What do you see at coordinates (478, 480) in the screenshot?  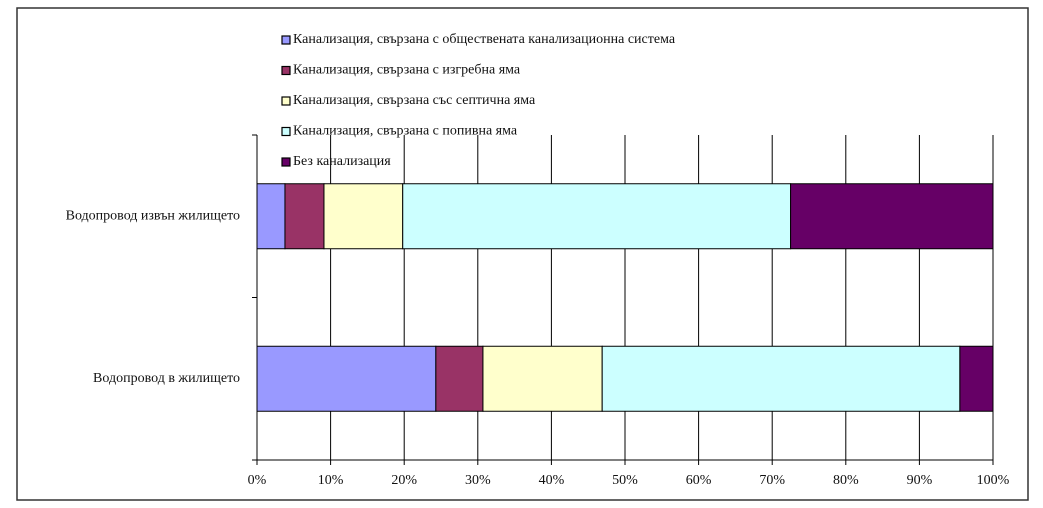 I see `x-tick-label: 30%` at bounding box center [478, 480].